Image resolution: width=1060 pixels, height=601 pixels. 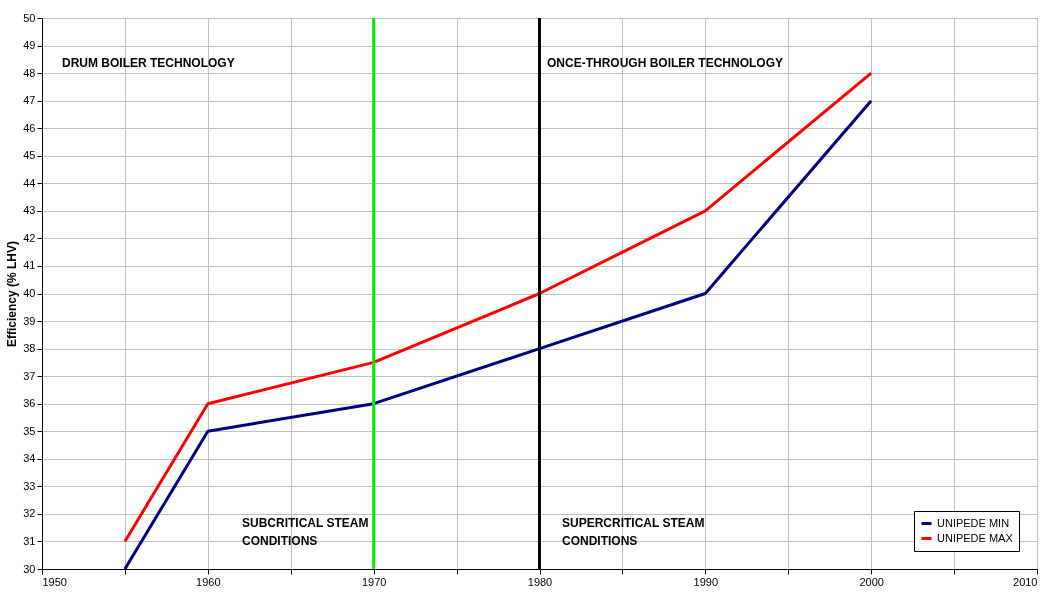 What do you see at coordinates (29, 513) in the screenshot?
I see `y-tick-label: 32` at bounding box center [29, 513].